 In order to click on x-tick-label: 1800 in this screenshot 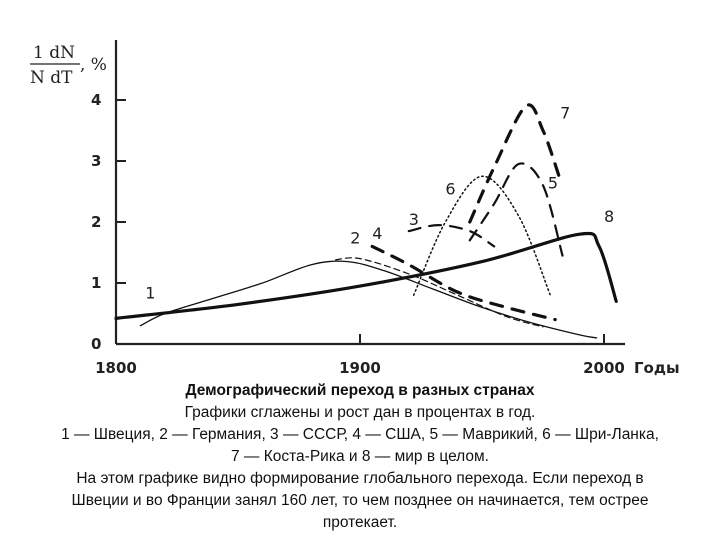, I will do `click(116, 368)`.